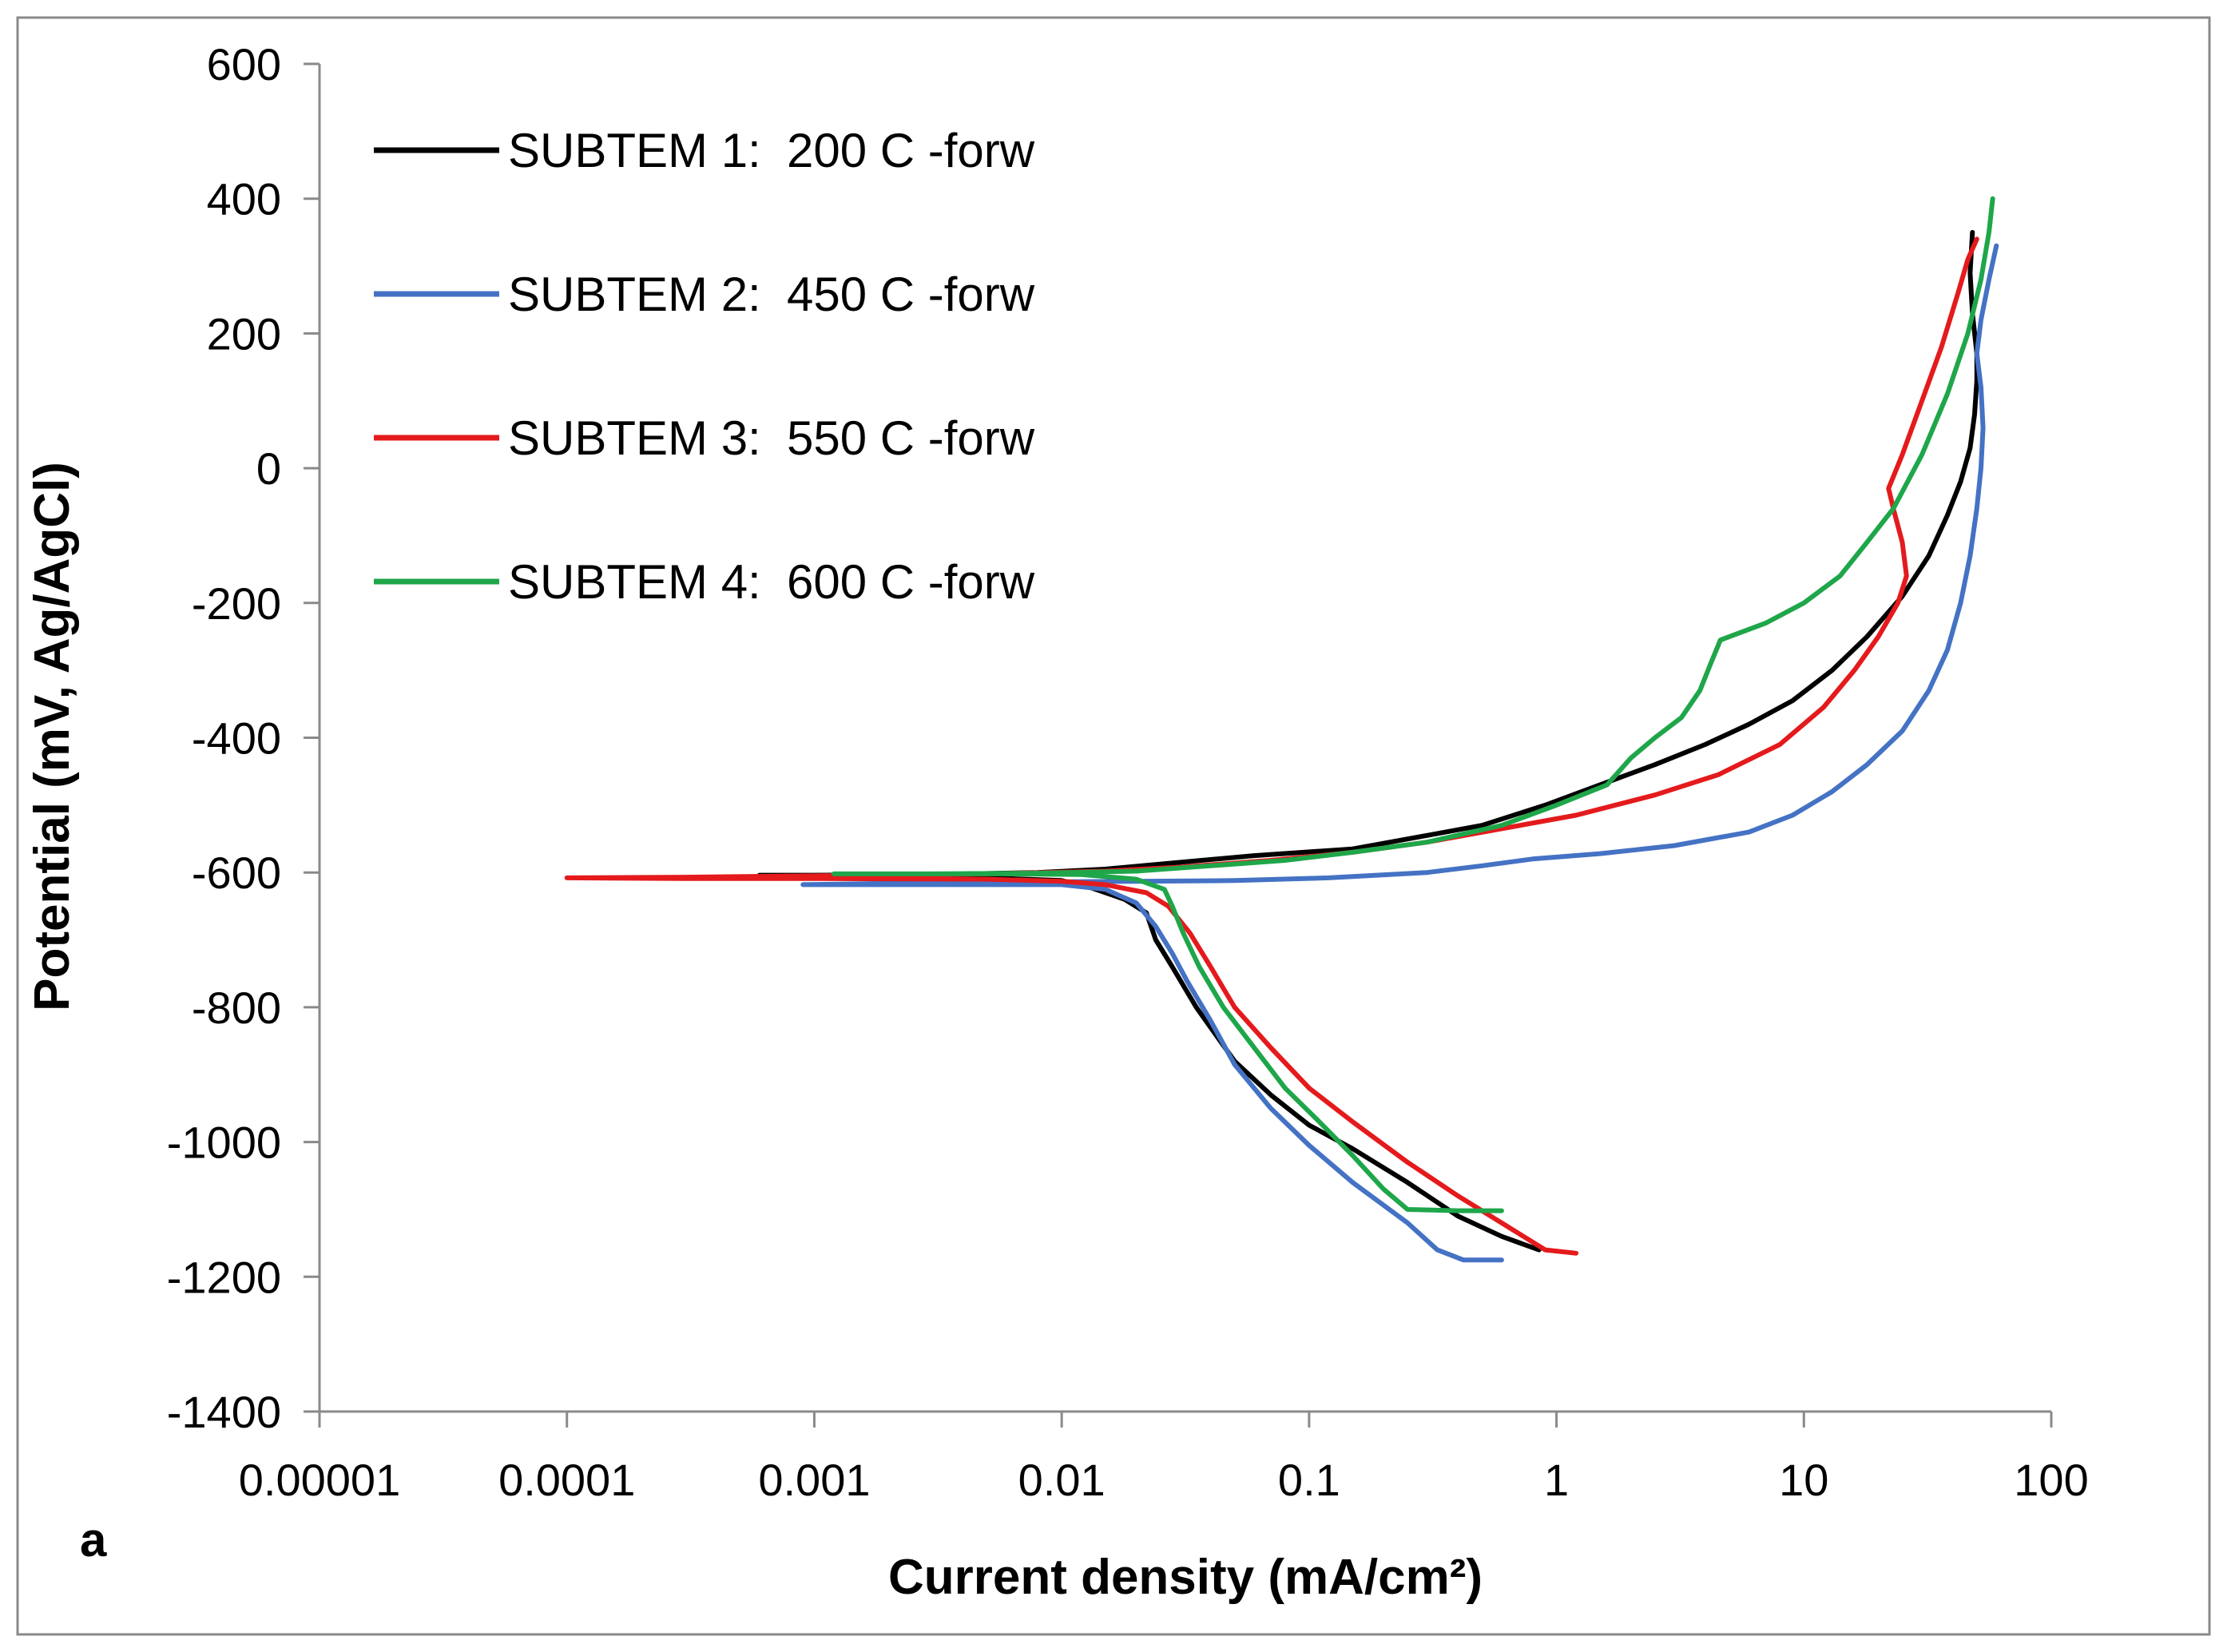 The height and width of the screenshot is (1652, 2227). What do you see at coordinates (244, 199) in the screenshot?
I see `y-tick-label-400: 400` at bounding box center [244, 199].